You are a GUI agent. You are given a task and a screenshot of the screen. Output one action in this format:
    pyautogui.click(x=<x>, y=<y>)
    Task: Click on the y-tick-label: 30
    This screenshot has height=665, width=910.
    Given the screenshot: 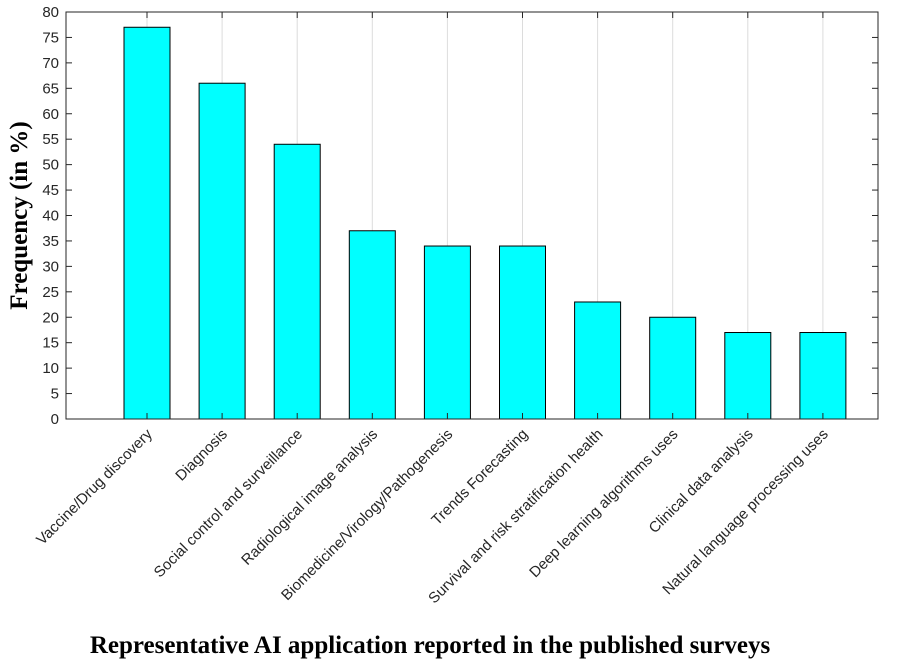 What is the action you would take?
    pyautogui.click(x=50, y=266)
    